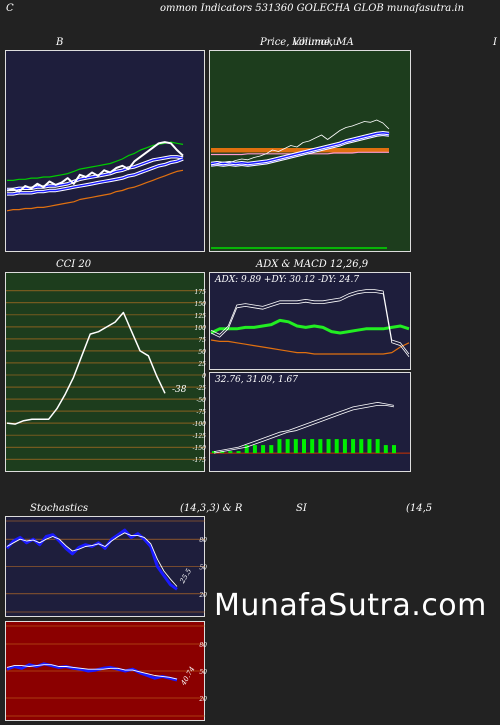 The height and width of the screenshot is (725, 500). What do you see at coordinates (200, 424) in the screenshot?
I see `cci-tick-label: -100` at bounding box center [200, 424].